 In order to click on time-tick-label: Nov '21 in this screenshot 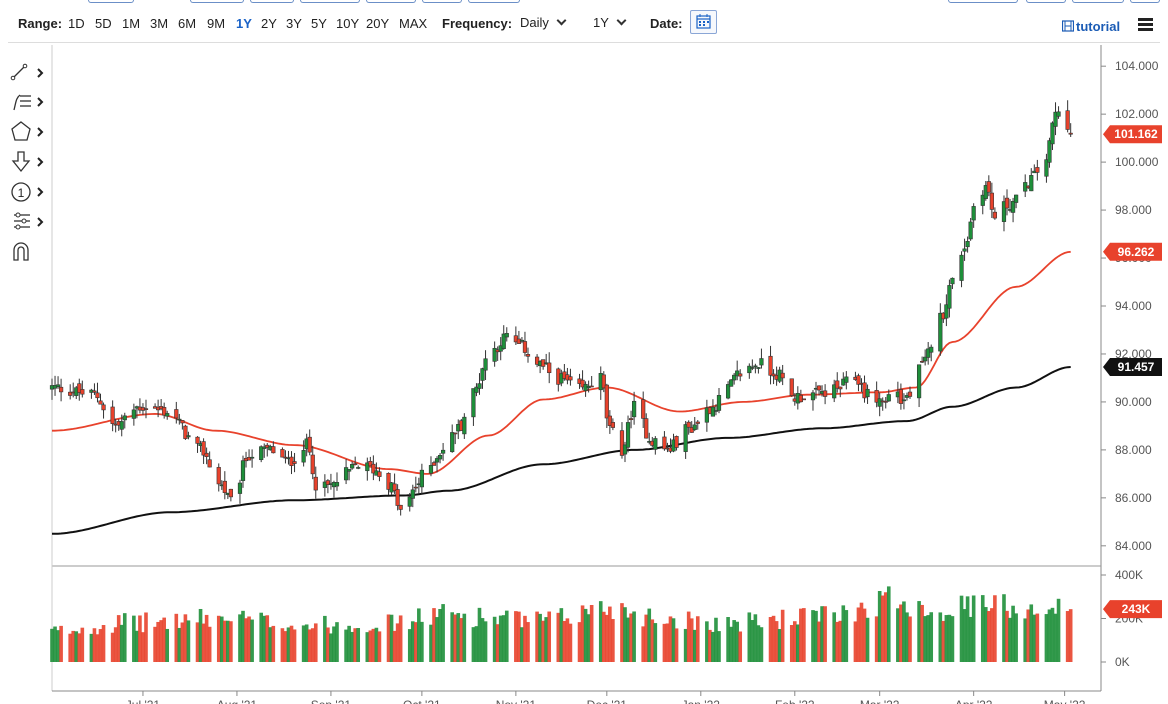, I will do `click(516, 701)`.